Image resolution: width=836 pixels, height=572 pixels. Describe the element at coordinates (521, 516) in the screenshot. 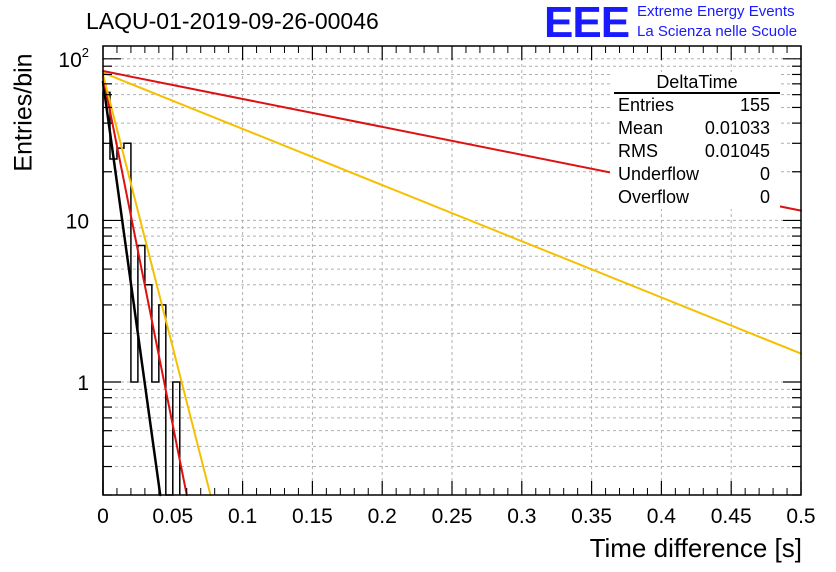

I see `x-tick-label: 0.3` at that location.